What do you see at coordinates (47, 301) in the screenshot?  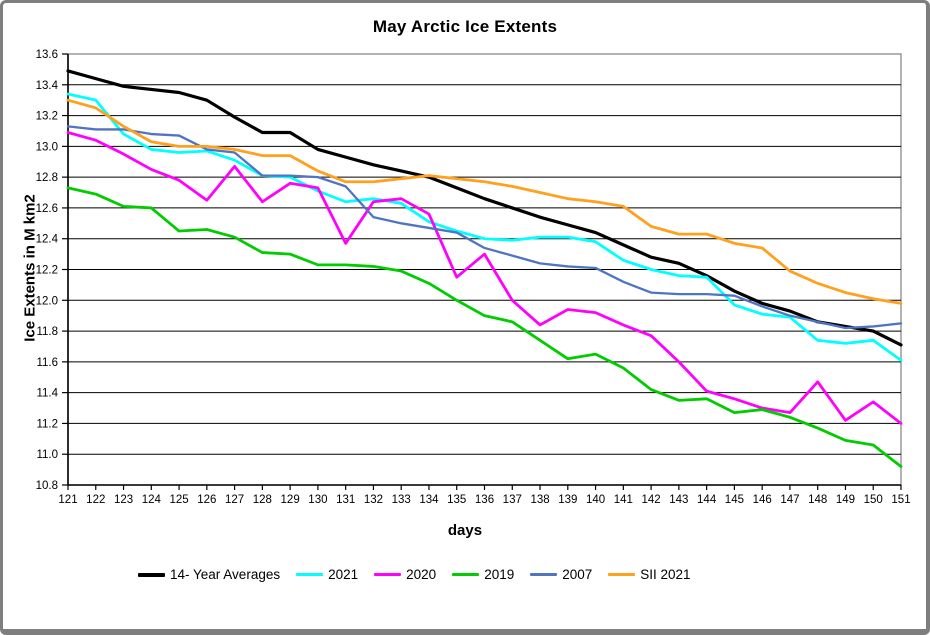 I see `y-tick-label: 12.0` at bounding box center [47, 301].